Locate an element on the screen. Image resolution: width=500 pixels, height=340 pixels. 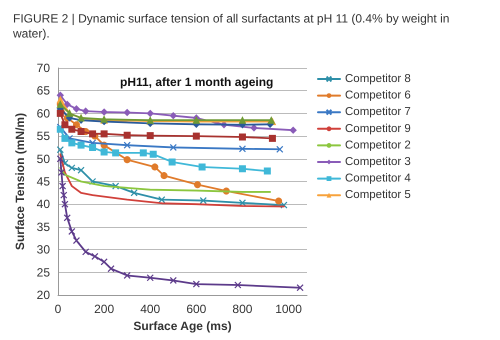
x-tick-label: 0 is located at coordinates (58, 309).